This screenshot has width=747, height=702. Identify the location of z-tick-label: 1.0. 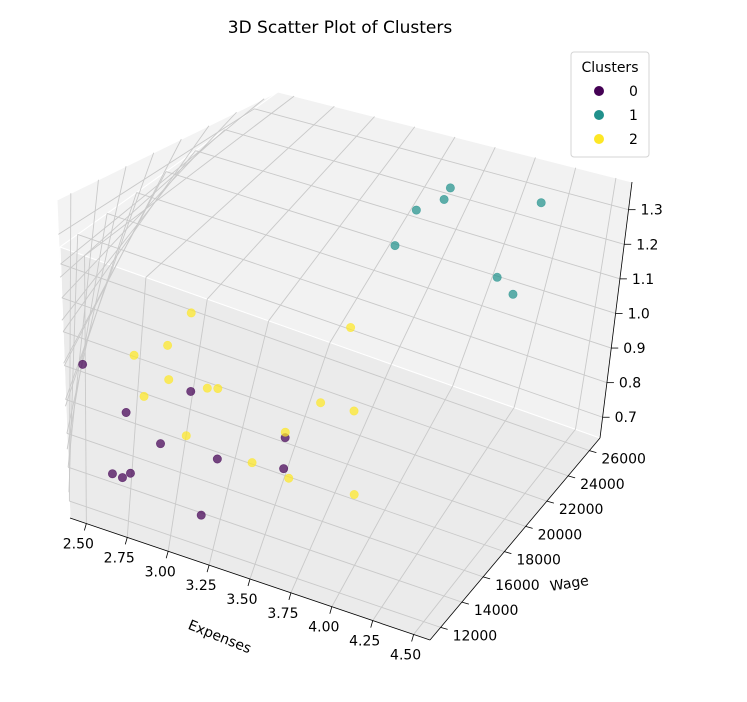
(639, 314).